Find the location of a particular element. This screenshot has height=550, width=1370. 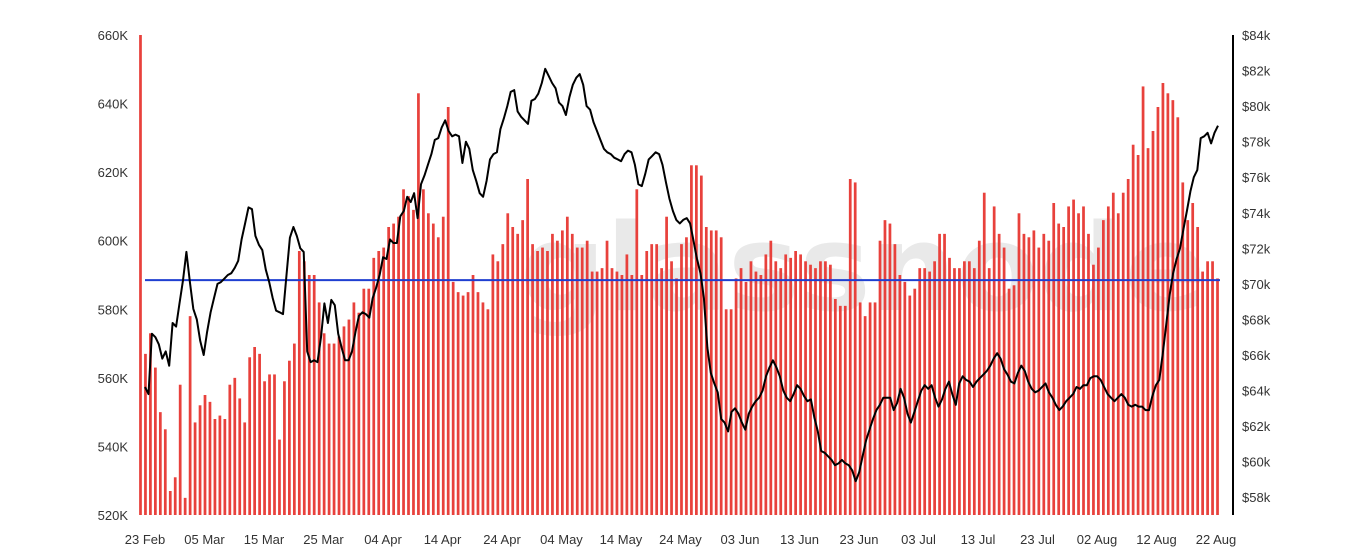

y-right-tick-label: $68k is located at coordinates (1256, 319).